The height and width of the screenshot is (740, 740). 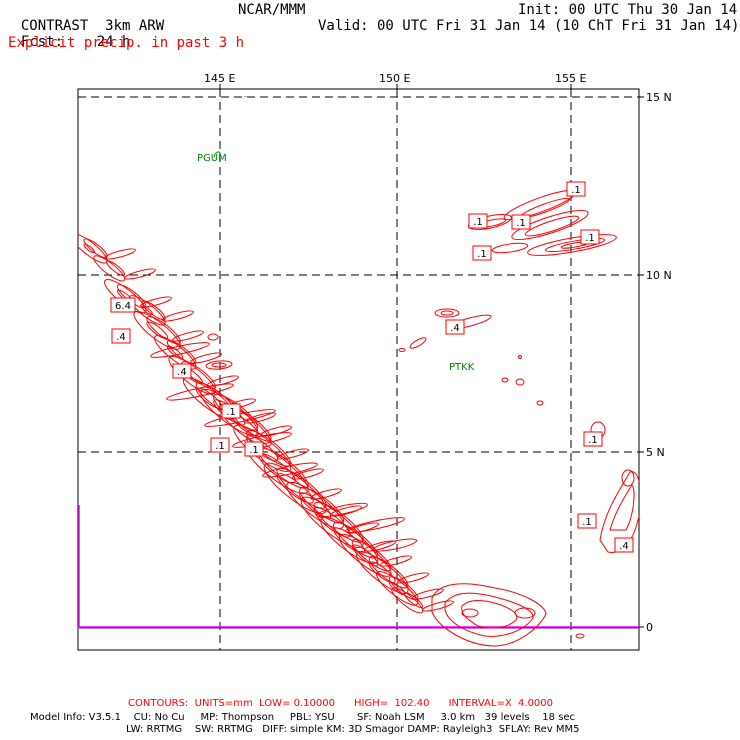 I want to click on station-pgum-label: PGUM, so click(x=212, y=158).